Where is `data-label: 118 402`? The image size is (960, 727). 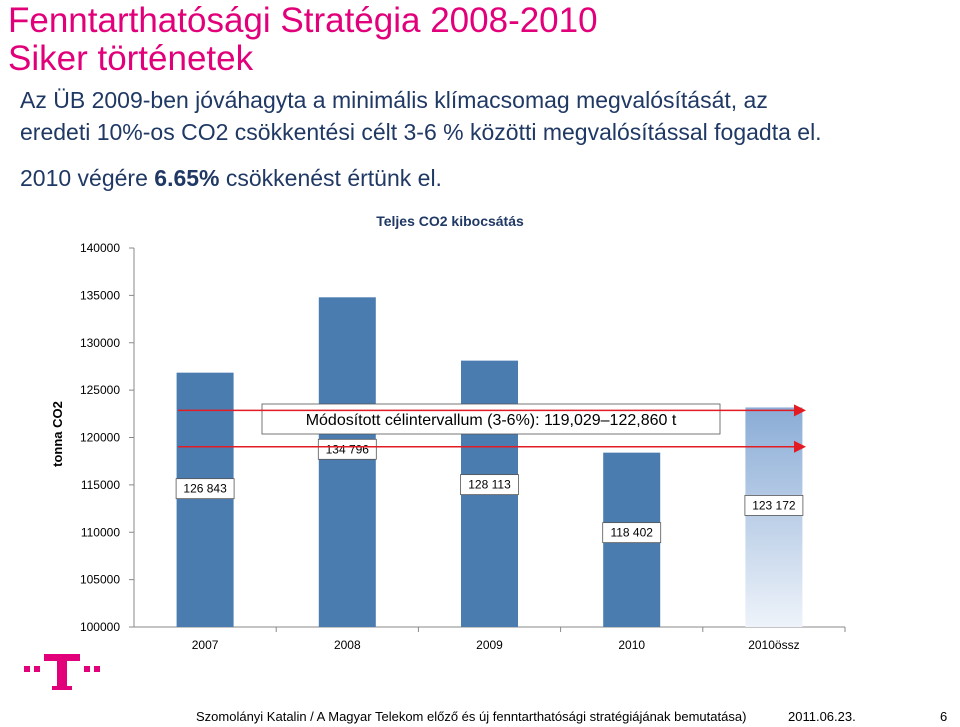
data-label: 118 402 is located at coordinates (631, 533).